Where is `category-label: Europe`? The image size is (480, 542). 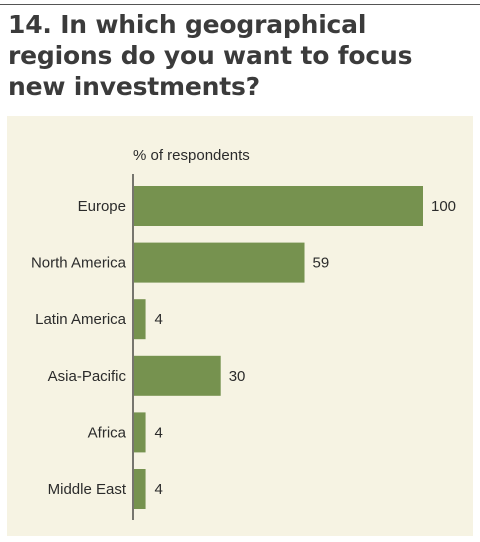
category-label: Europe is located at coordinates (102, 206).